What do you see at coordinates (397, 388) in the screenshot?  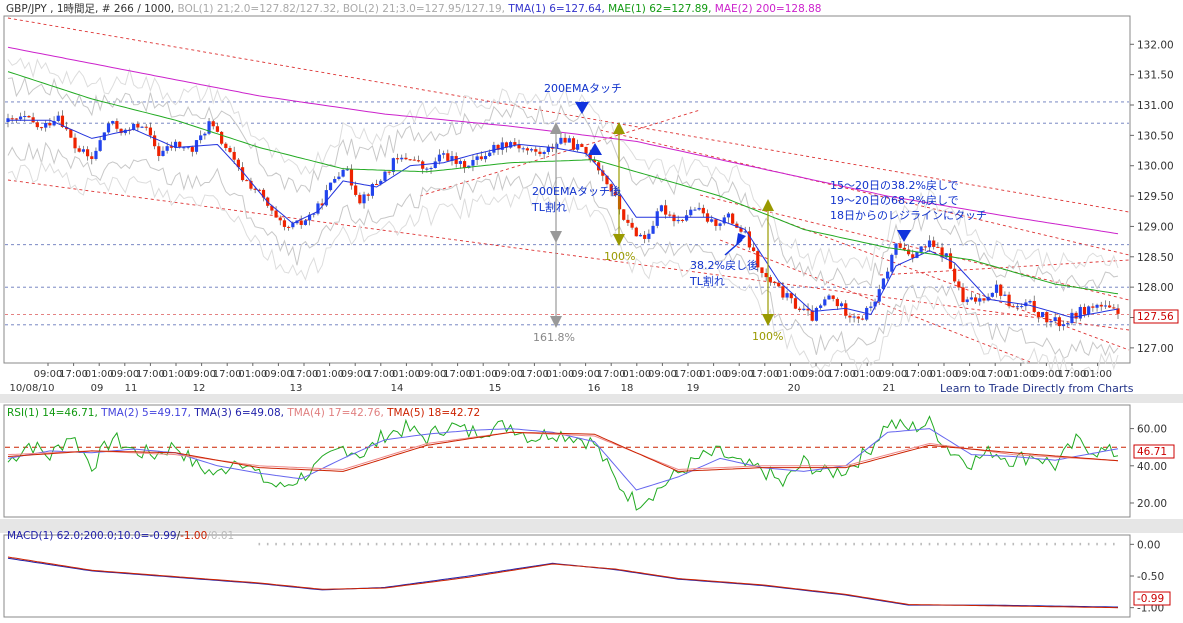 I see `x-date-label: 14` at bounding box center [397, 388].